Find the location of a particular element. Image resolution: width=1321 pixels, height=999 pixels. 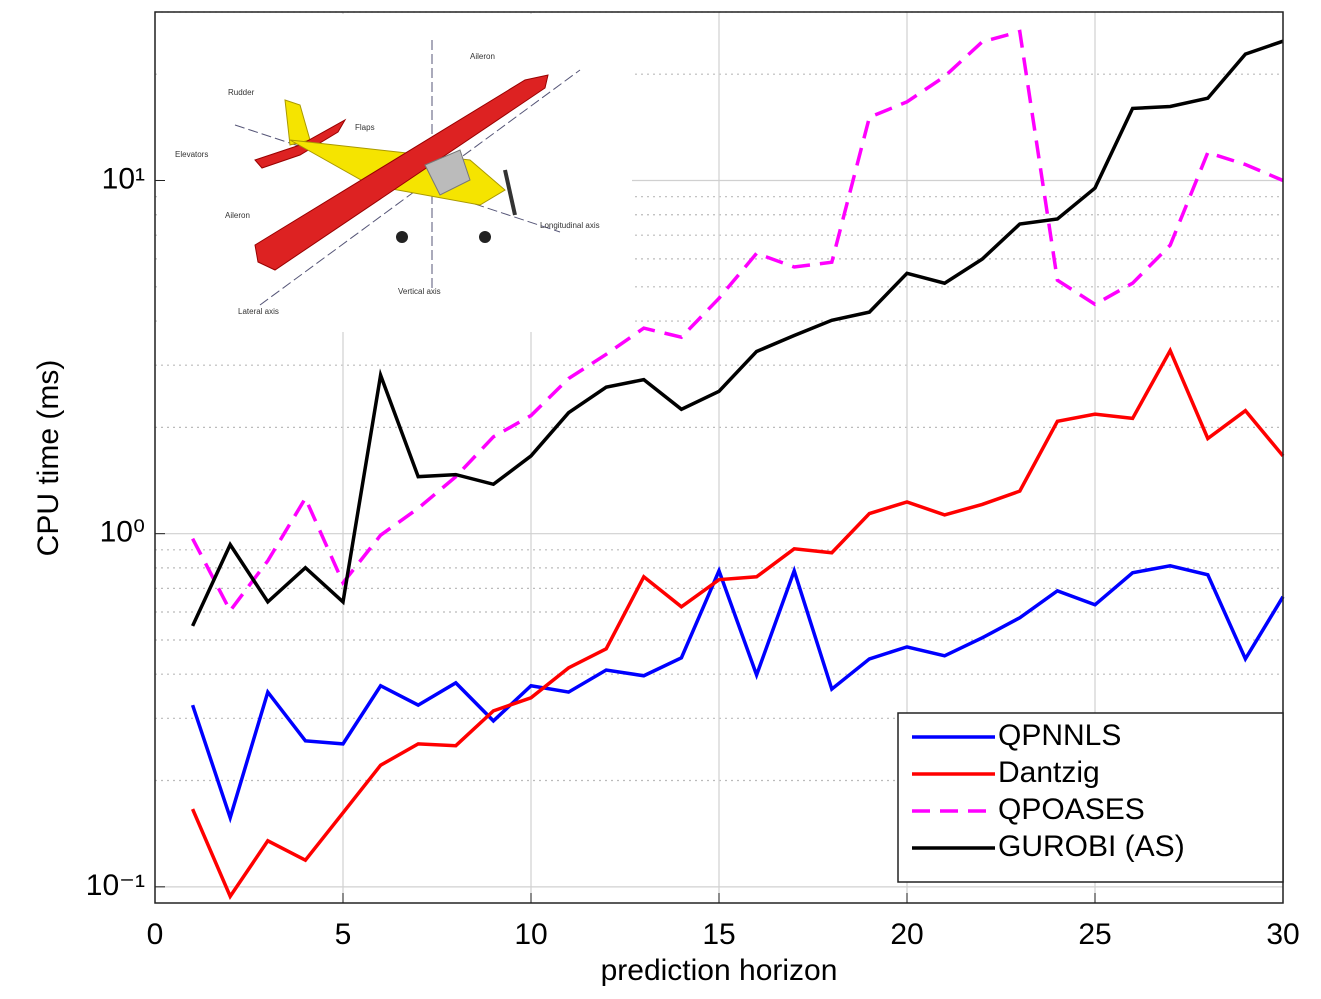

inset-label: Longitudinal axis is located at coordinates (570, 225).